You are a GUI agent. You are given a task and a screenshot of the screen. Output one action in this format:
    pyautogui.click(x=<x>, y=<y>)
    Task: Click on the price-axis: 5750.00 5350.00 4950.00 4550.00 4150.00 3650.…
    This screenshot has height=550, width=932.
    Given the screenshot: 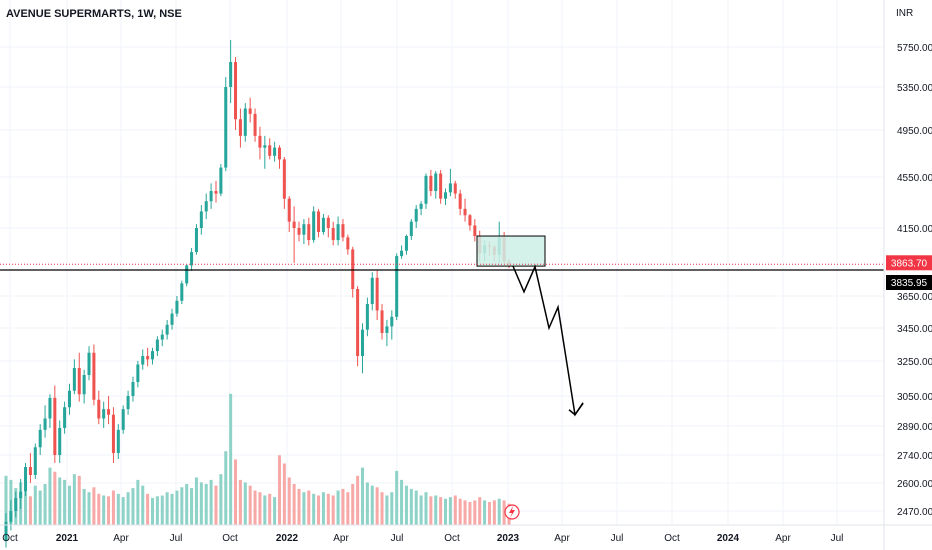 What is the action you would take?
    pyautogui.click(x=907, y=275)
    